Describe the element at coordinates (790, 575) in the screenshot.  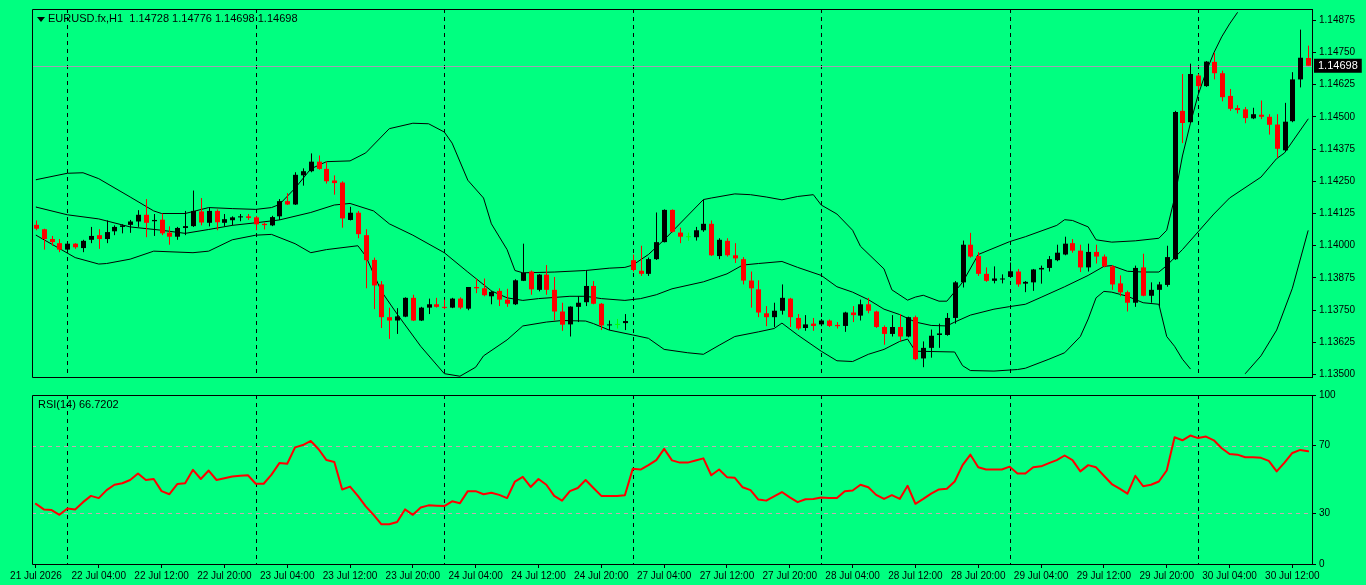
I see `x-tick-label: 27 Jul 20:00` at that location.